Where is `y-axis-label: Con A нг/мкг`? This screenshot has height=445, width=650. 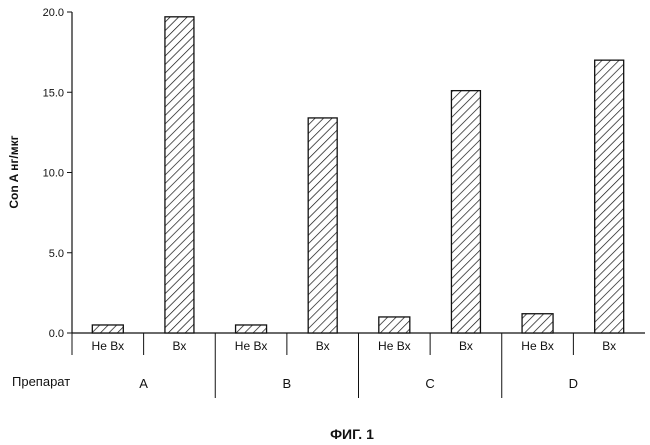
y-axis-label: Con A нг/мкг is located at coordinates (14, 171).